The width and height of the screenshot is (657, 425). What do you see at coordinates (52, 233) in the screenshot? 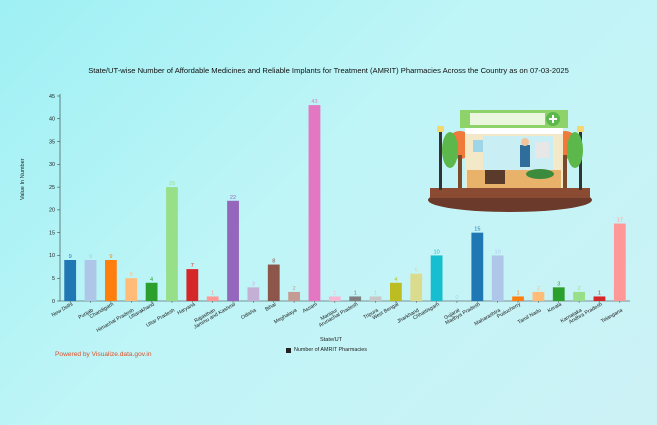
I see `y-tick-label: 15` at bounding box center [52, 233].